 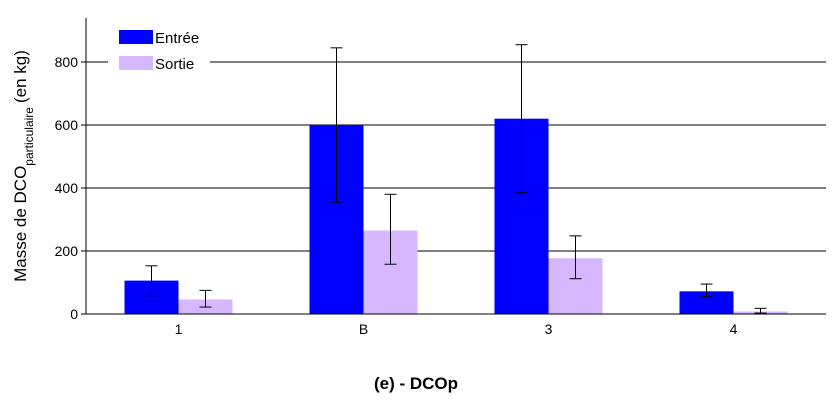 What do you see at coordinates (67, 251) in the screenshot?
I see `y-tick-label: 200` at bounding box center [67, 251].